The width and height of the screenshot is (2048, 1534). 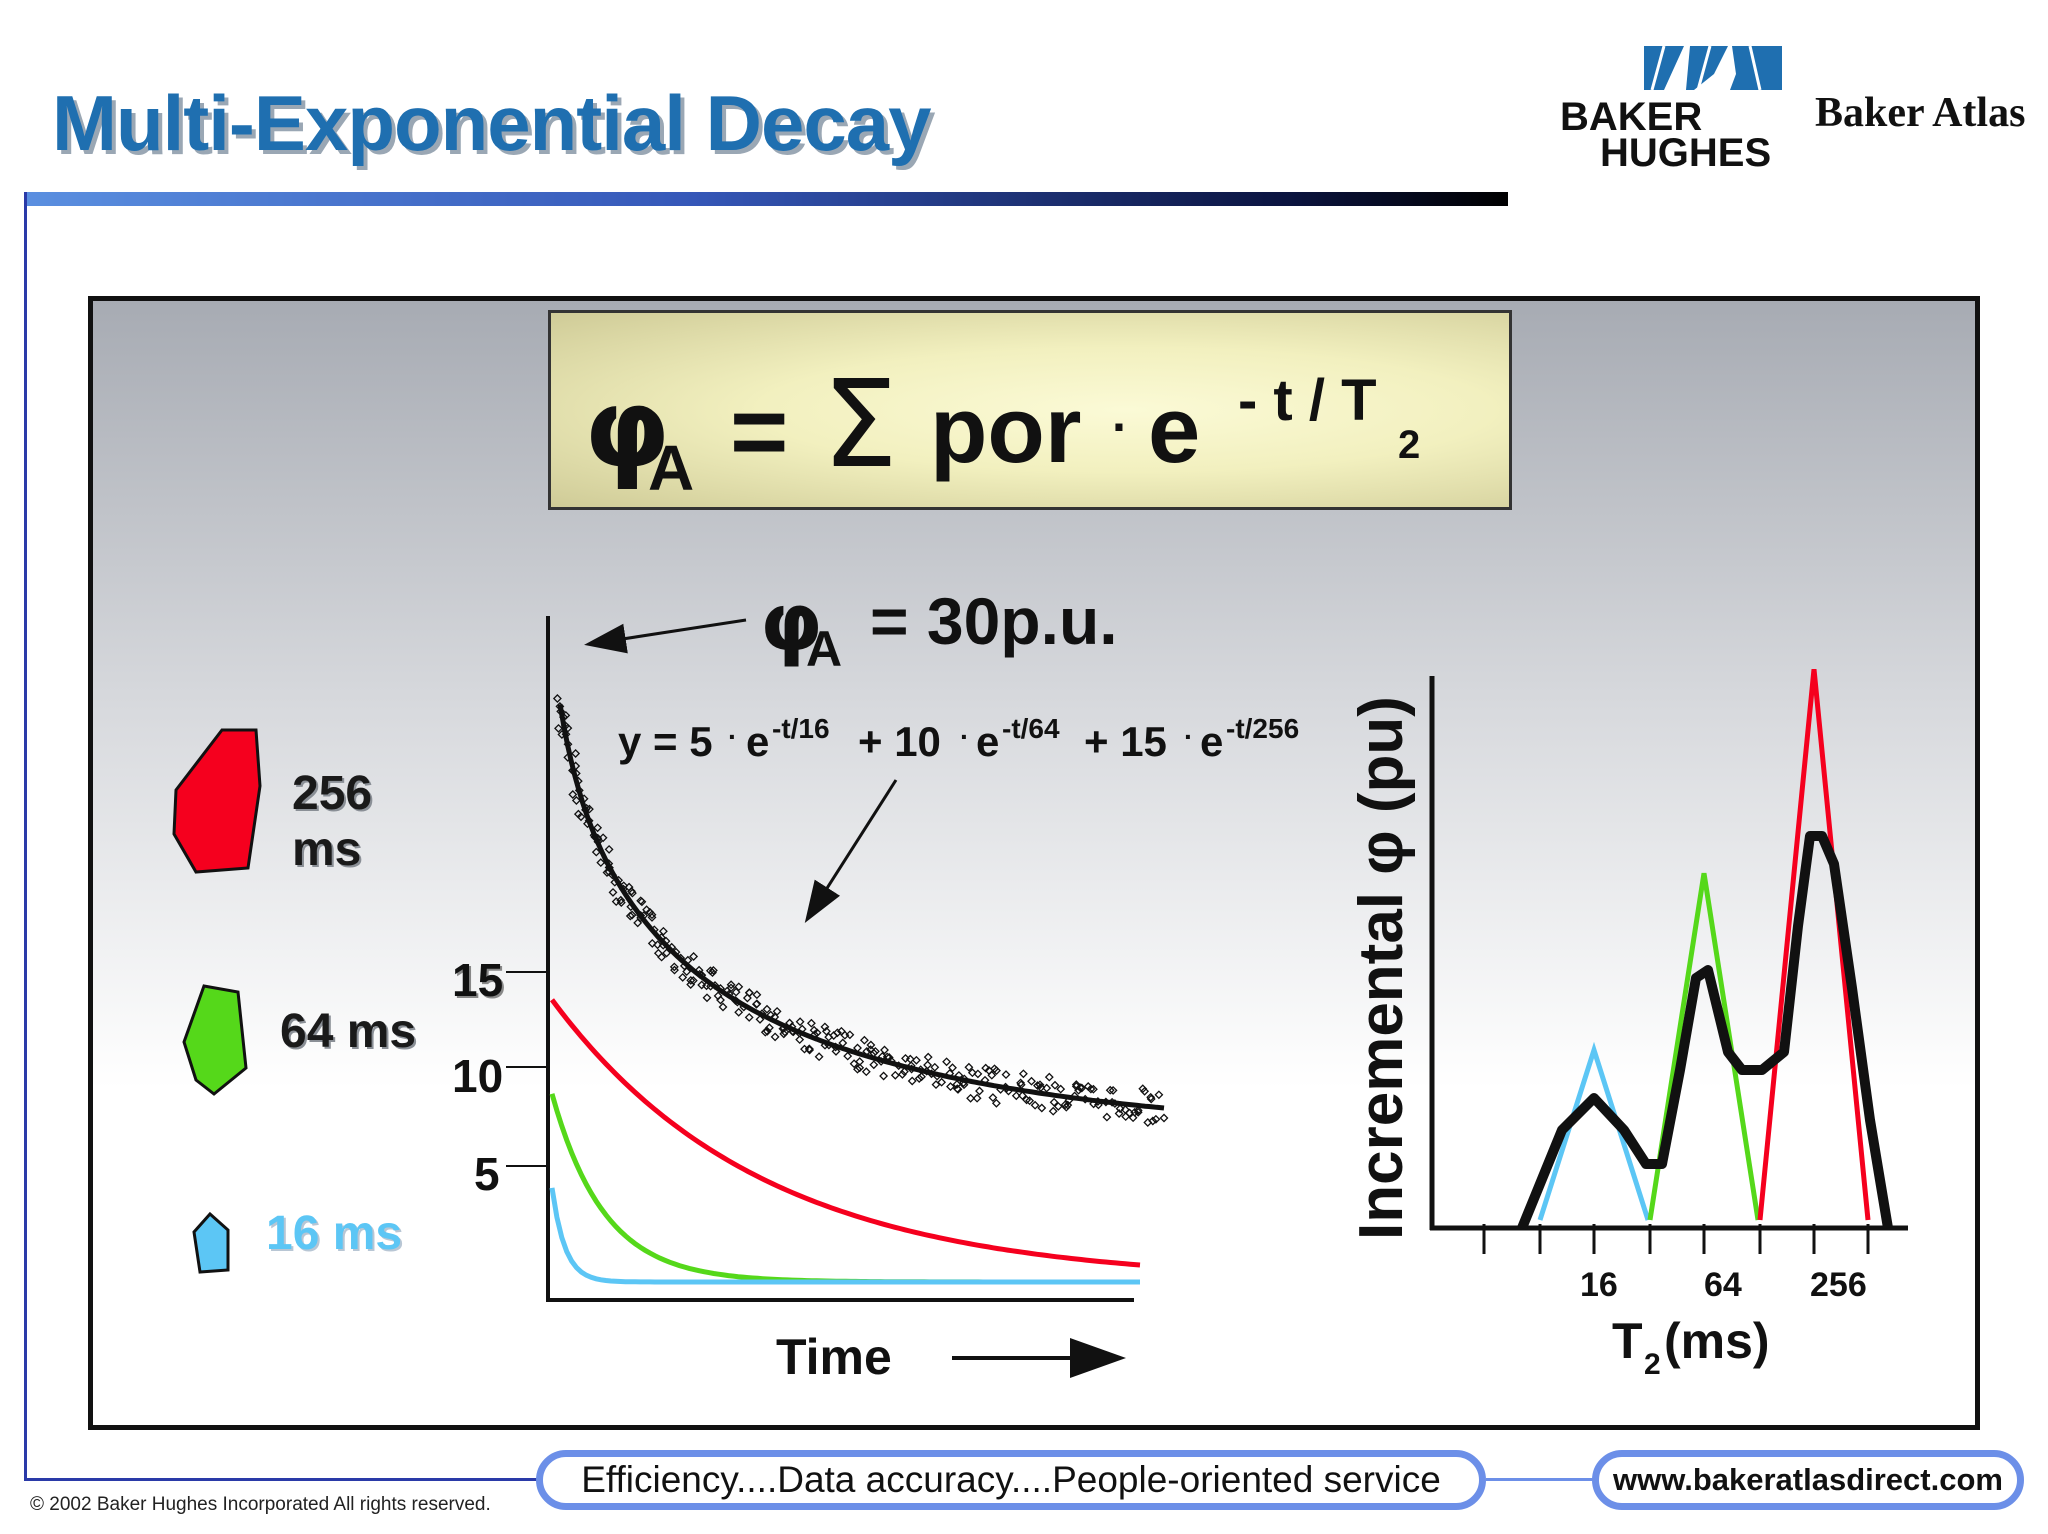 I want to click on title-underline, so click(x=767, y=199).